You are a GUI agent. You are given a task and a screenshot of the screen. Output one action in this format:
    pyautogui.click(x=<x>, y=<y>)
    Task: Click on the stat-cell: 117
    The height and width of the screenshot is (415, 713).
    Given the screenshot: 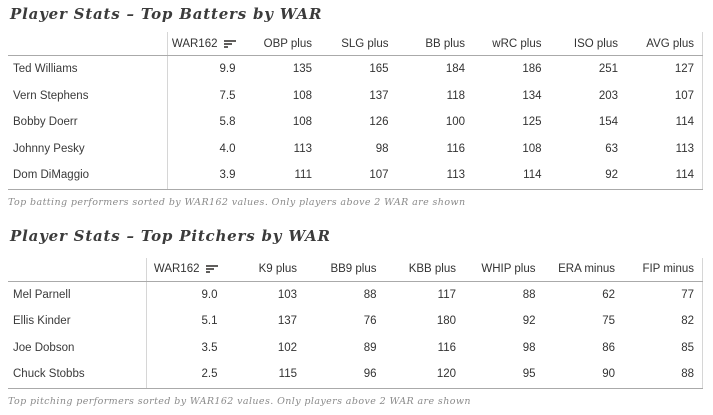 What is the action you would take?
    pyautogui.click(x=446, y=294)
    